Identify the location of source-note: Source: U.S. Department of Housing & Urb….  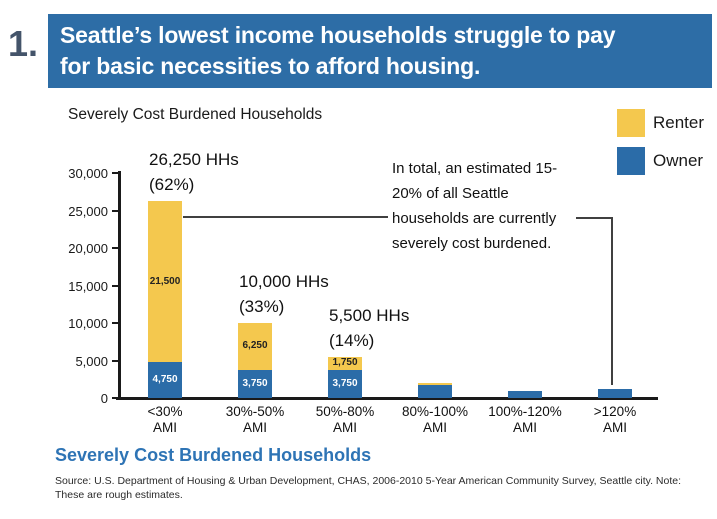
(368, 488).